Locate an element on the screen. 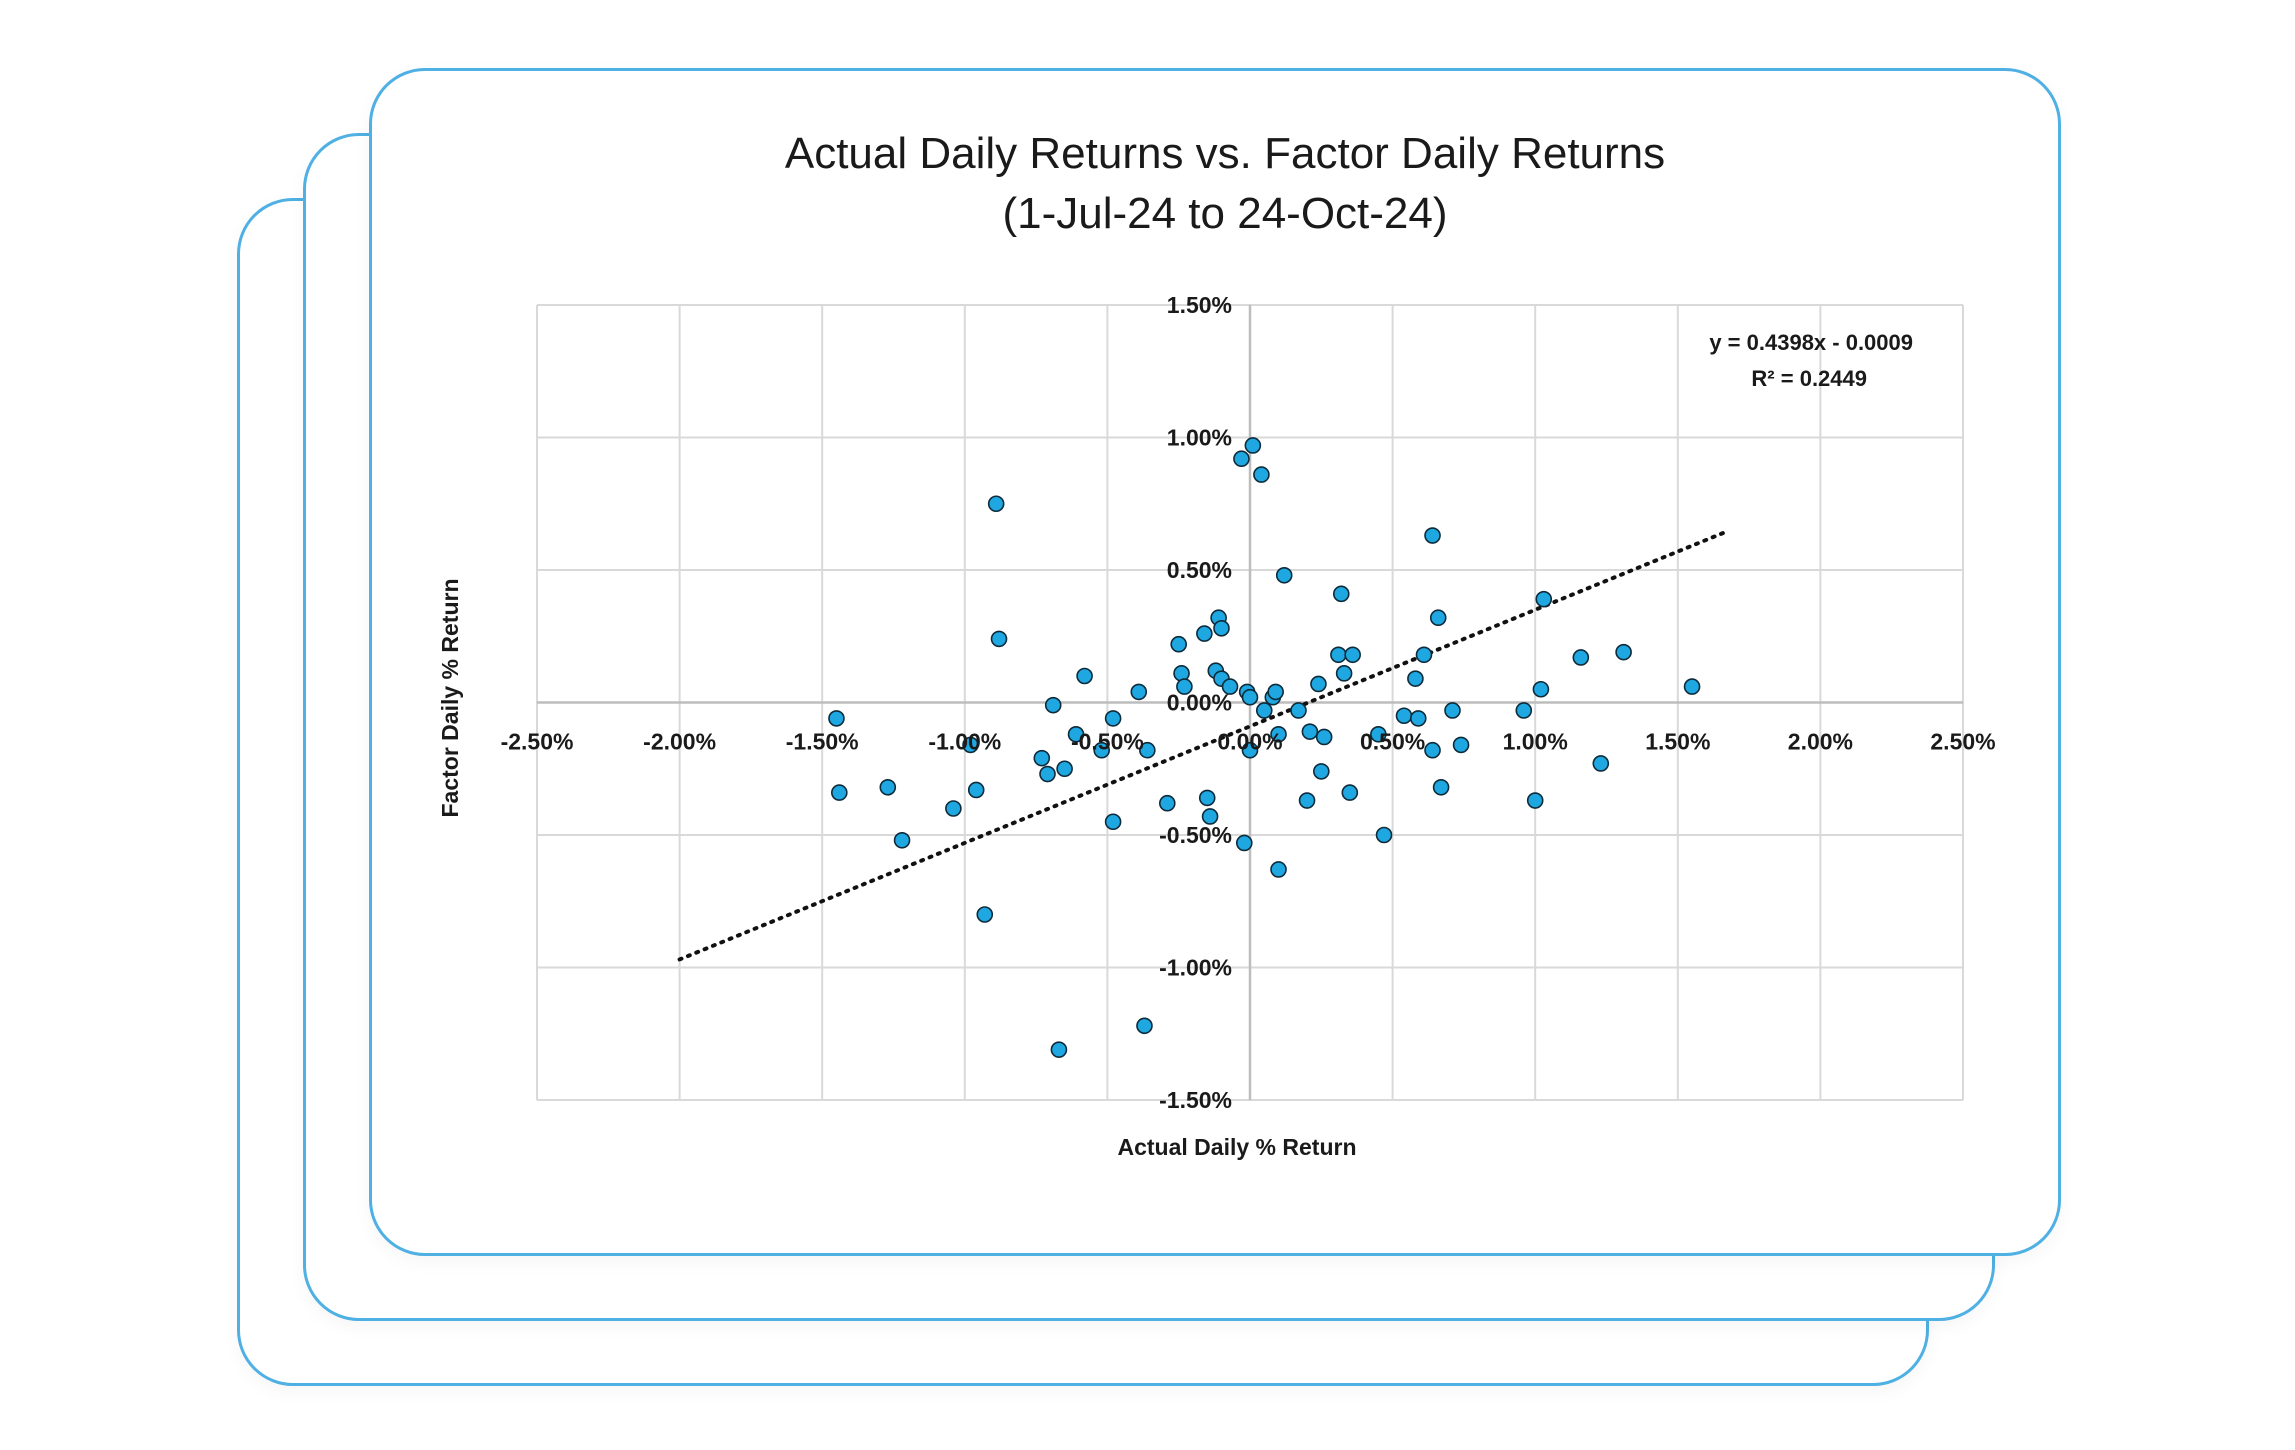 The width and height of the screenshot is (2295, 1450). y-tick-labels: -1.50% -1.00% -0.50% 0.00% 0.50% 1.00% 1.50% is located at coordinates (1195, 702).